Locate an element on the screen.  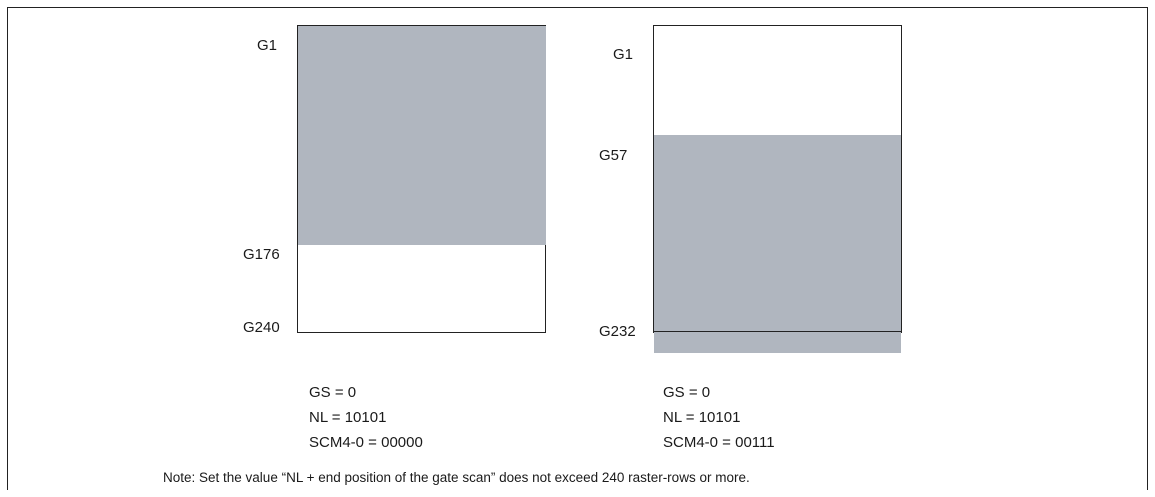
right-param-nl: NL = 10101 is located at coordinates (702, 417).